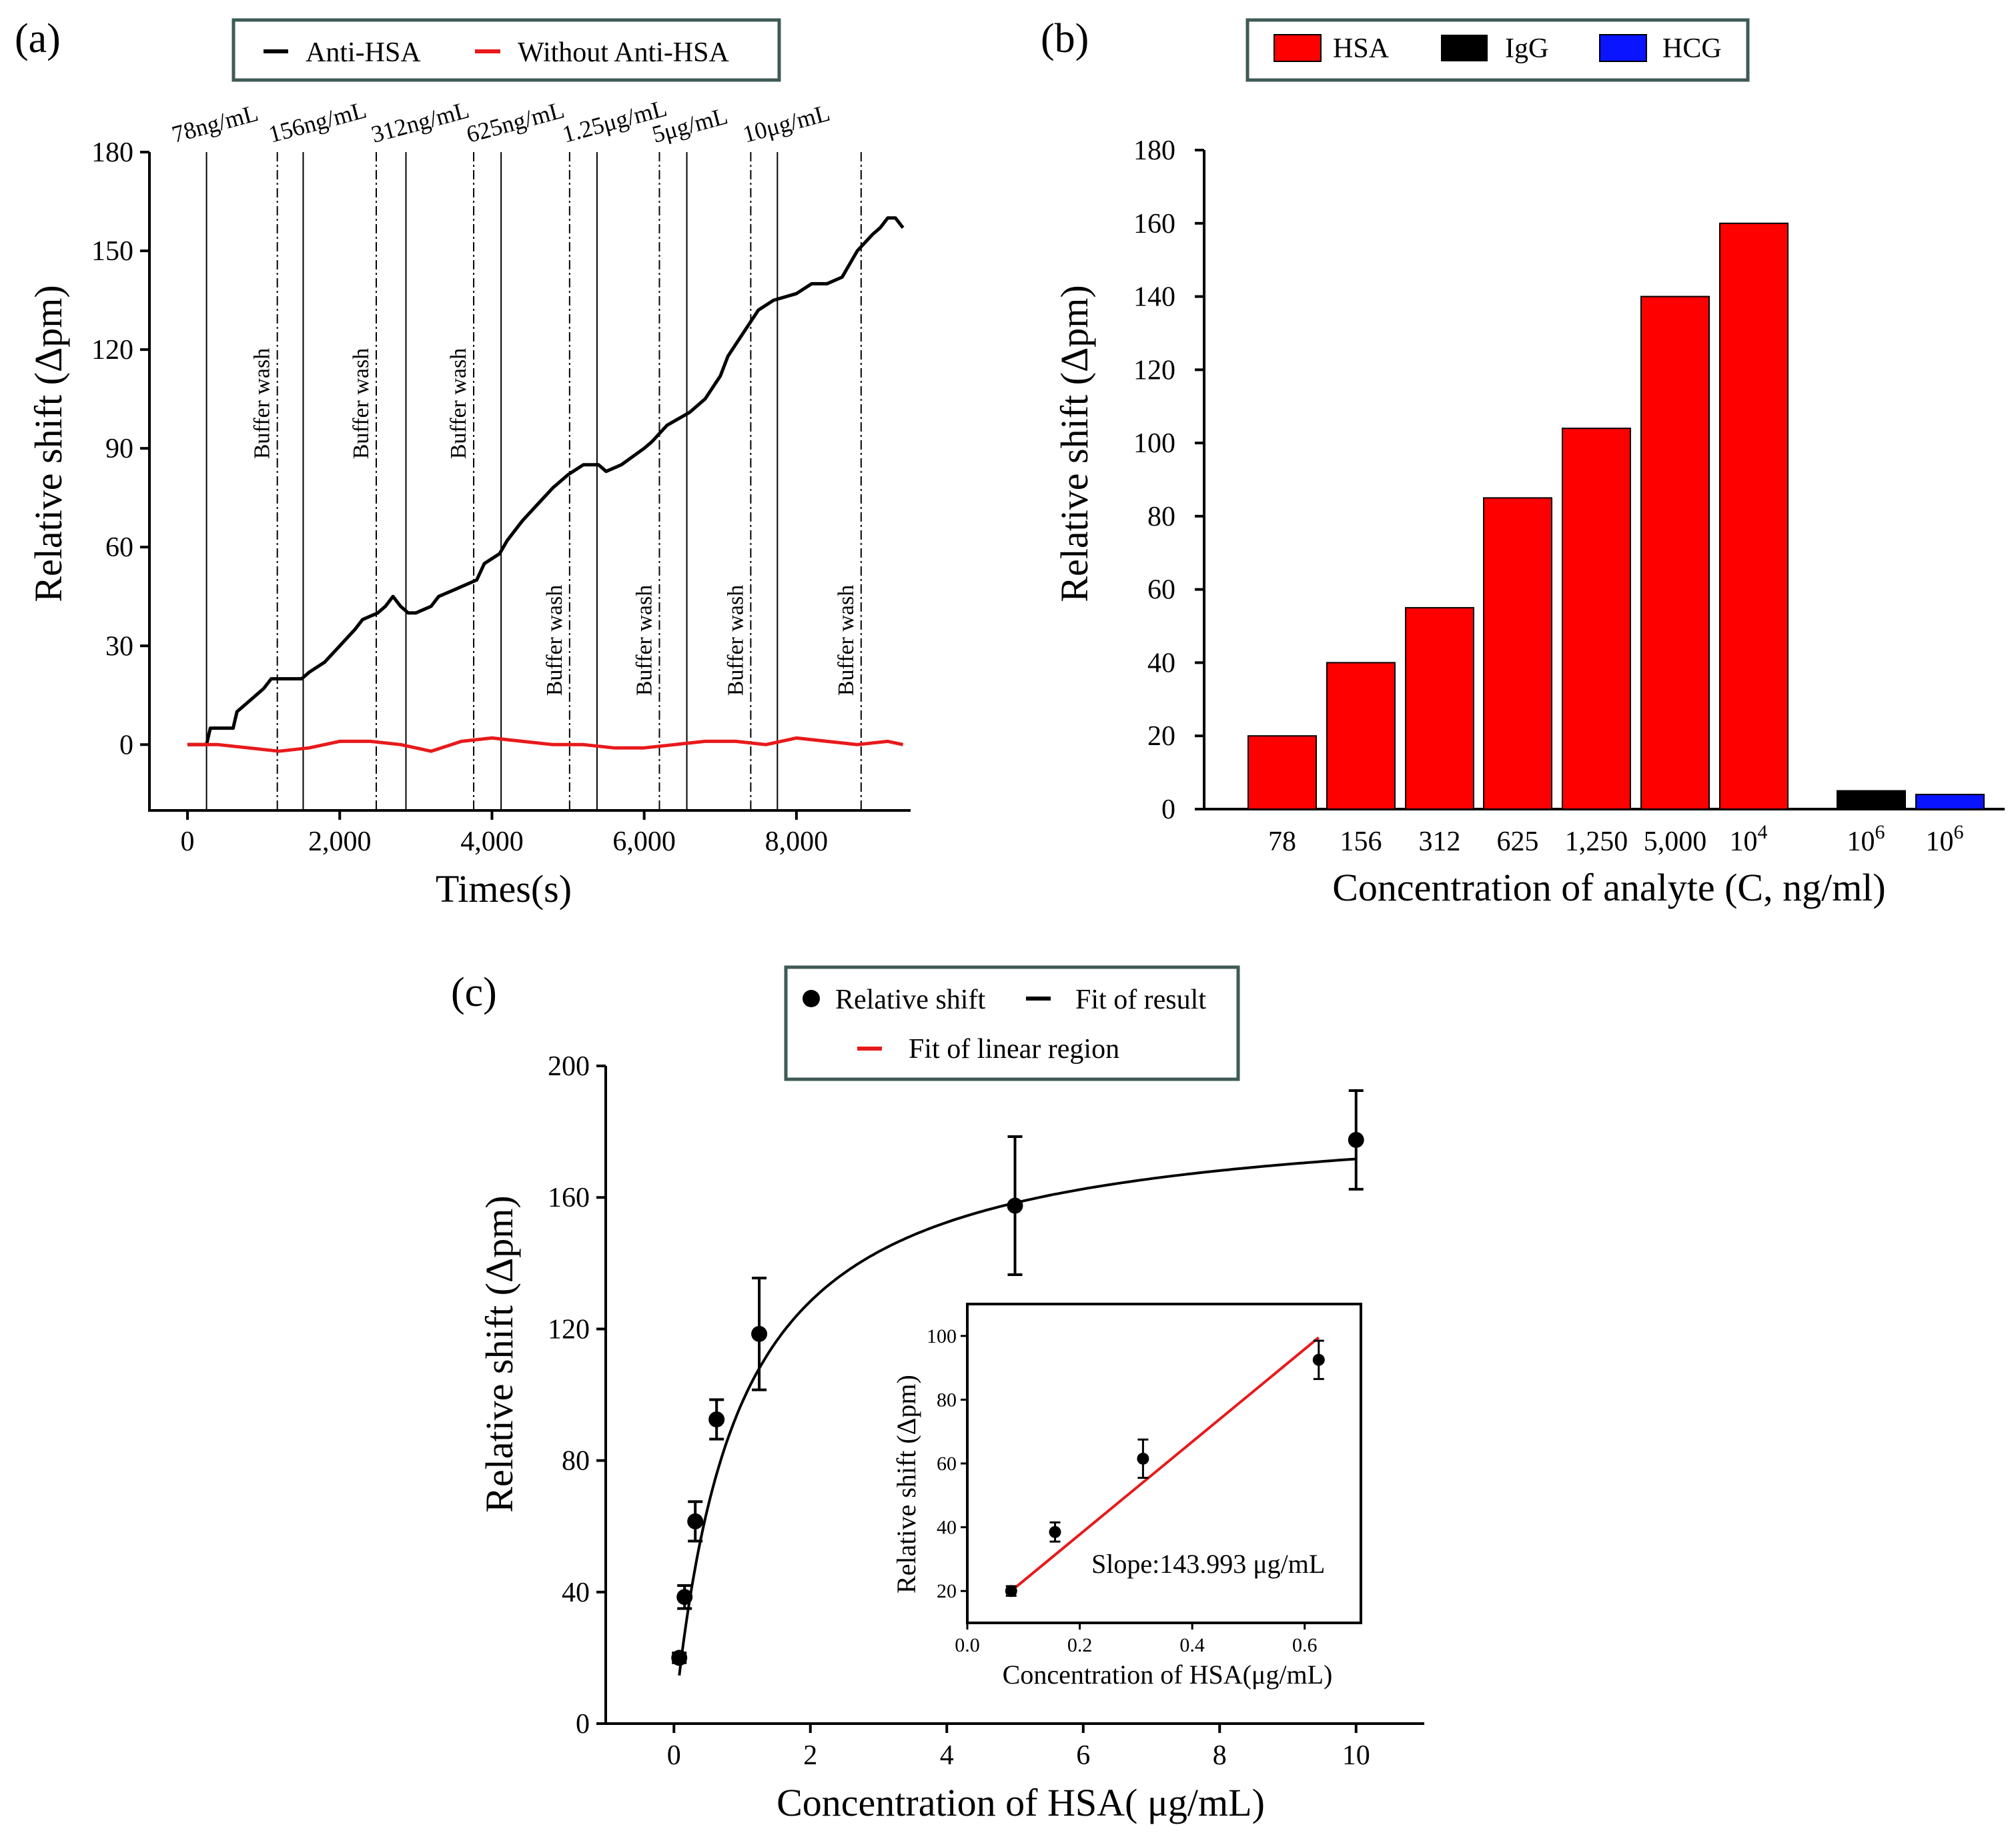 The height and width of the screenshot is (1837, 2016). What do you see at coordinates (1065, 38) in the screenshot?
I see `panel-b-label: (b)` at bounding box center [1065, 38].